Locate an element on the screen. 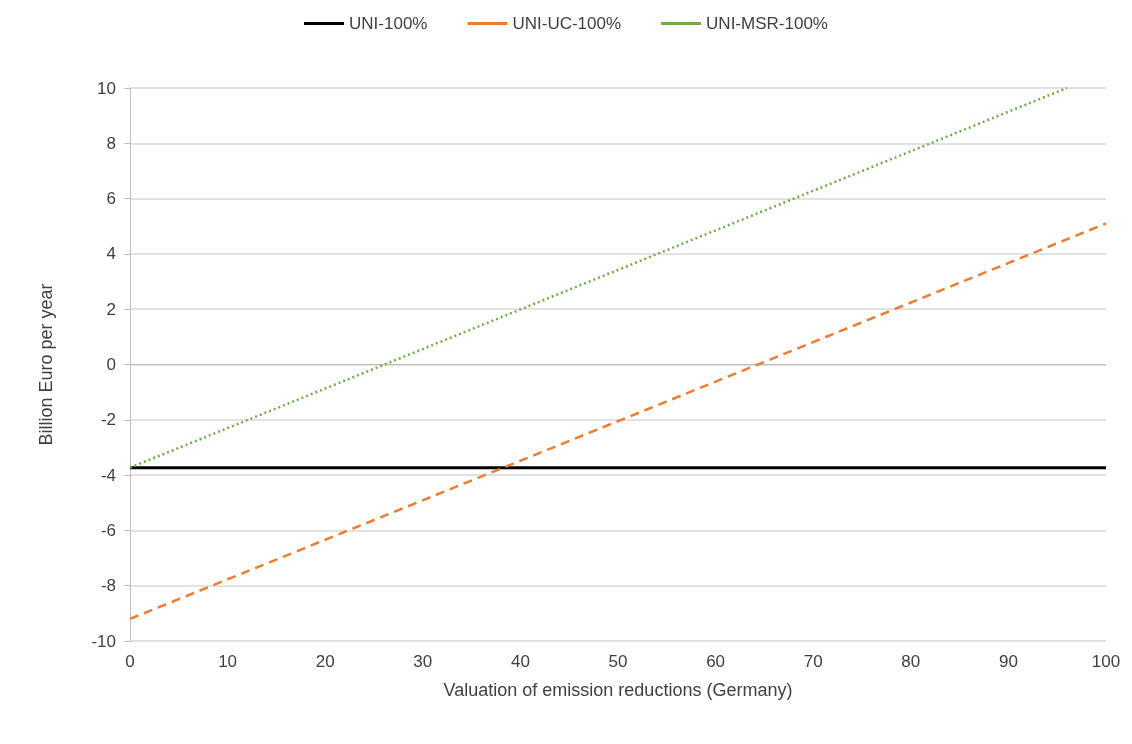 This screenshot has height=744, width=1132. x-tick-label: 30 is located at coordinates (423, 661).